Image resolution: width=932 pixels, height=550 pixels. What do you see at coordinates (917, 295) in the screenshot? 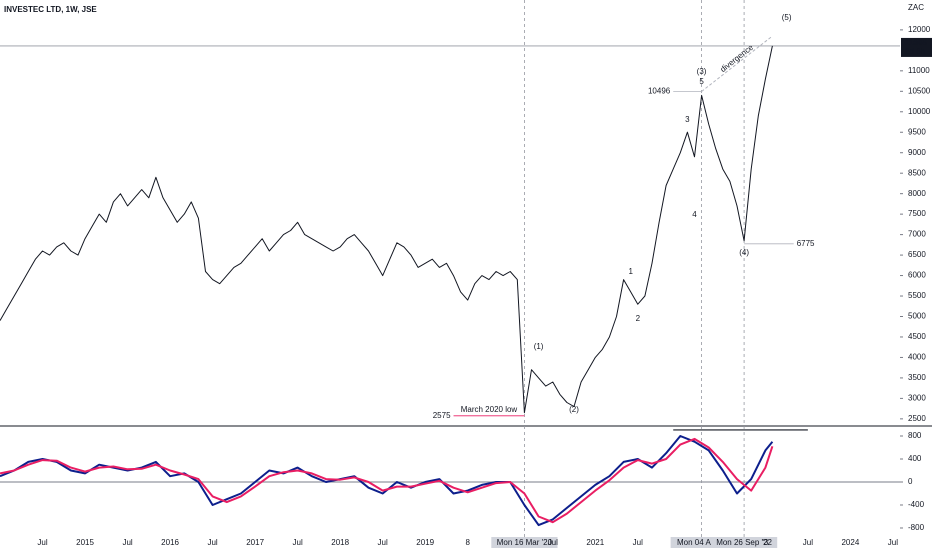
I see `y-tick-label: 5500` at bounding box center [917, 295].